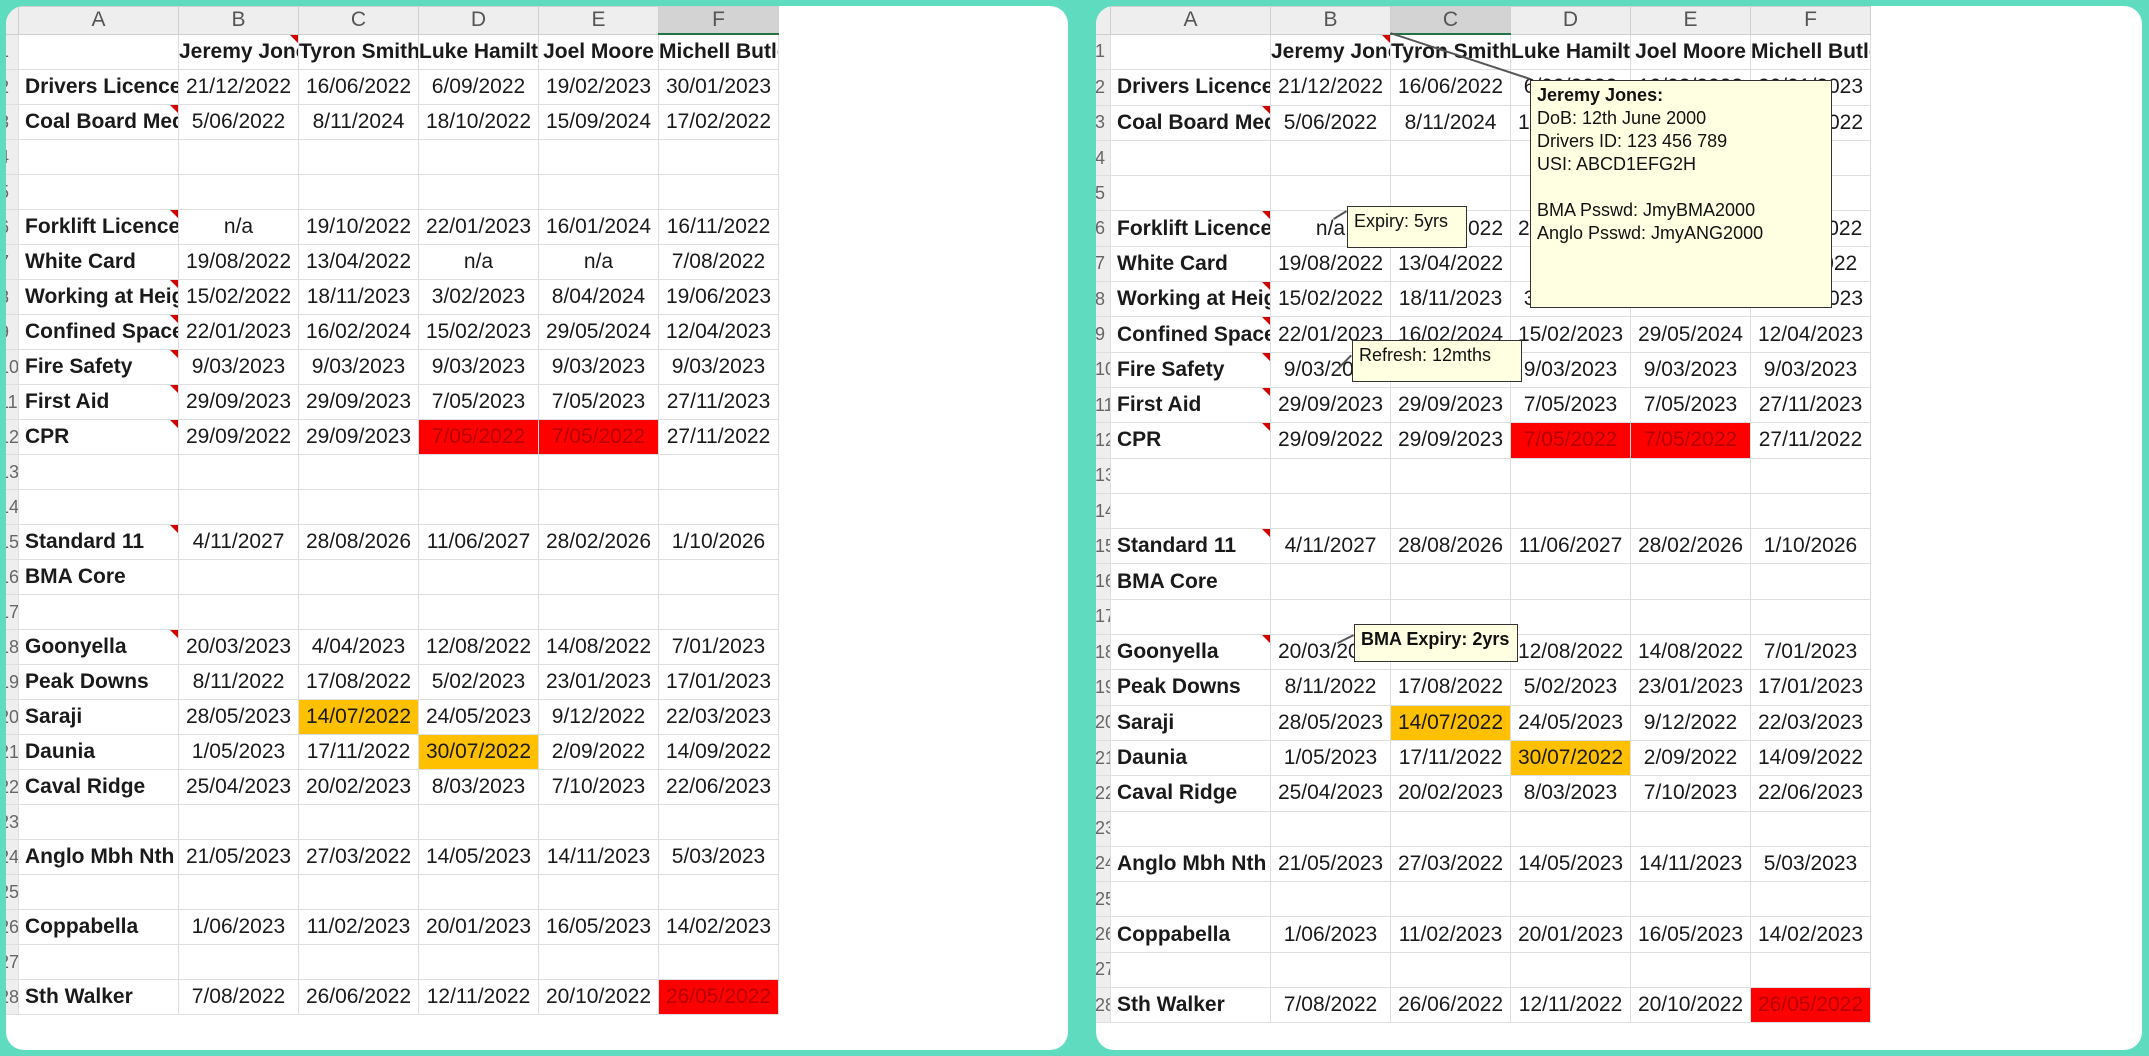  I want to click on date-cell: 14/07/2022, so click(358, 717).